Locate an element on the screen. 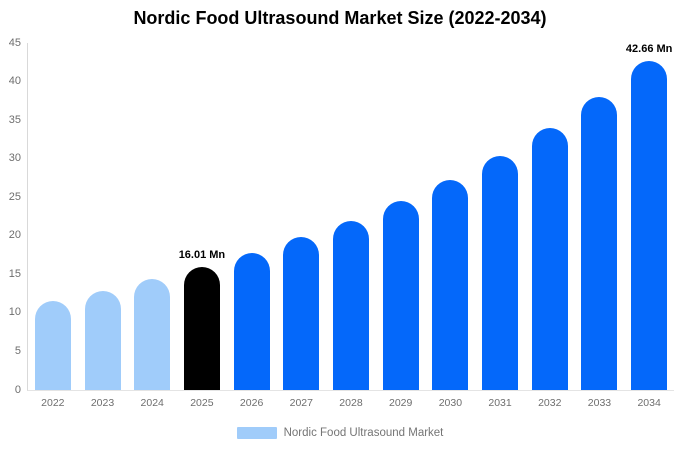 The image size is (680, 450). bar-2027 is located at coordinates (301, 313).